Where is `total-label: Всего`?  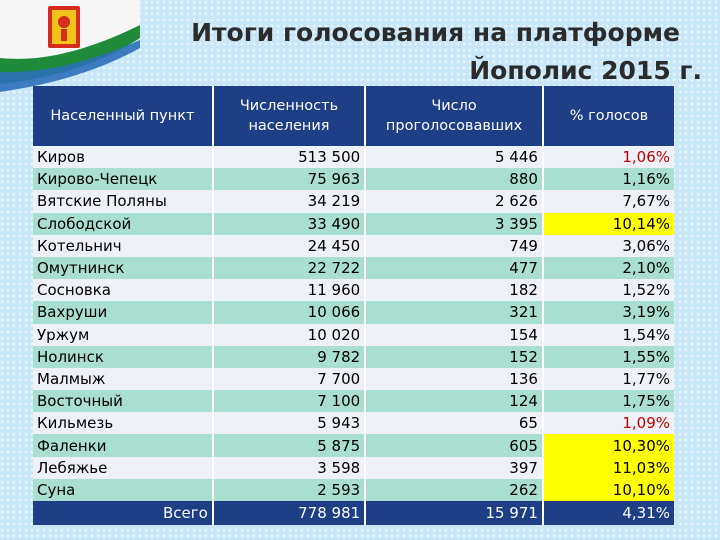 total-label: Всего is located at coordinates (123, 513).